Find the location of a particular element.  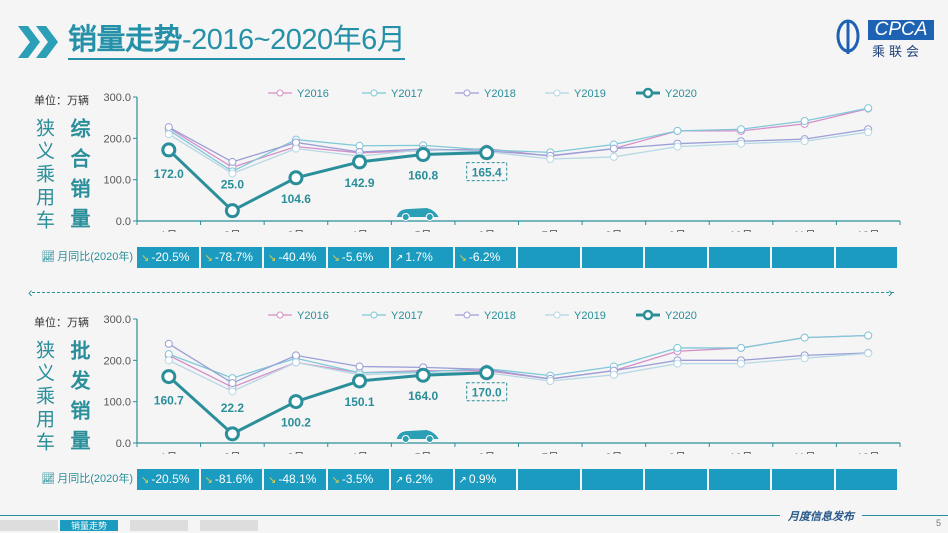

page-number: 5 is located at coordinates (939, 523).